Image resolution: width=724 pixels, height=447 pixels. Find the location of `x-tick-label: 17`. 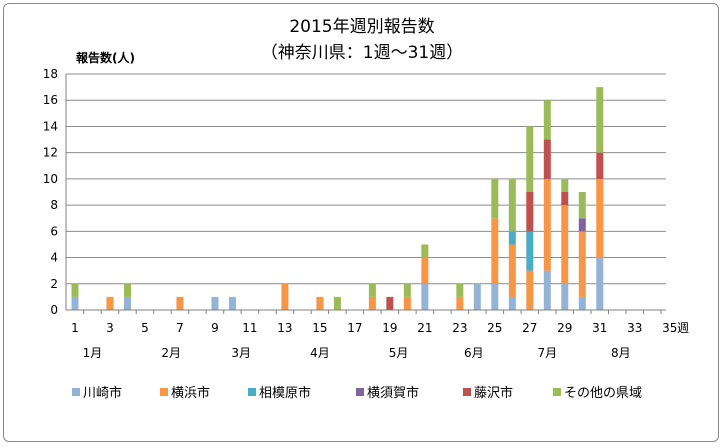

x-tick-label: 17 is located at coordinates (354, 328).